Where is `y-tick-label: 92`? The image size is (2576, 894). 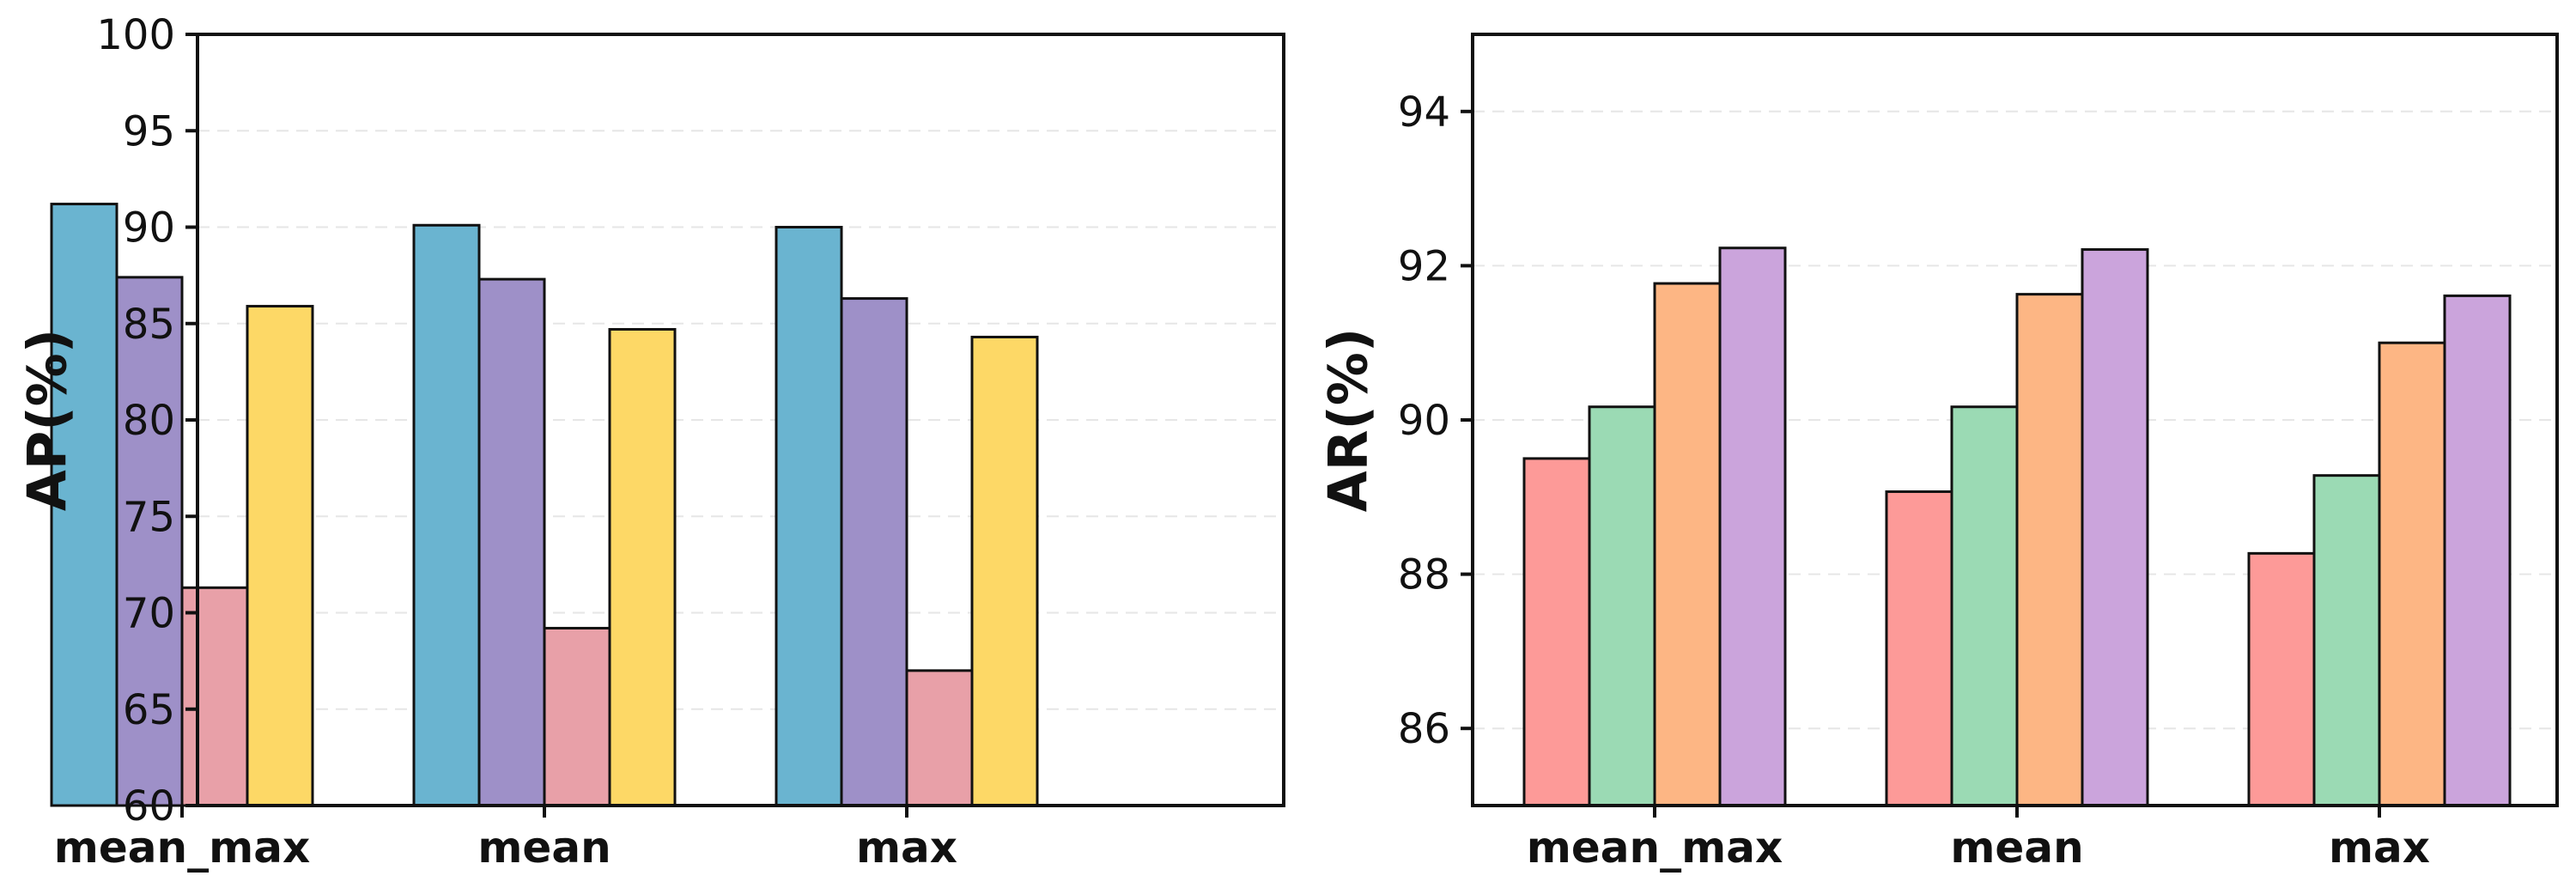
y-tick-label: 92 is located at coordinates (1424, 266).